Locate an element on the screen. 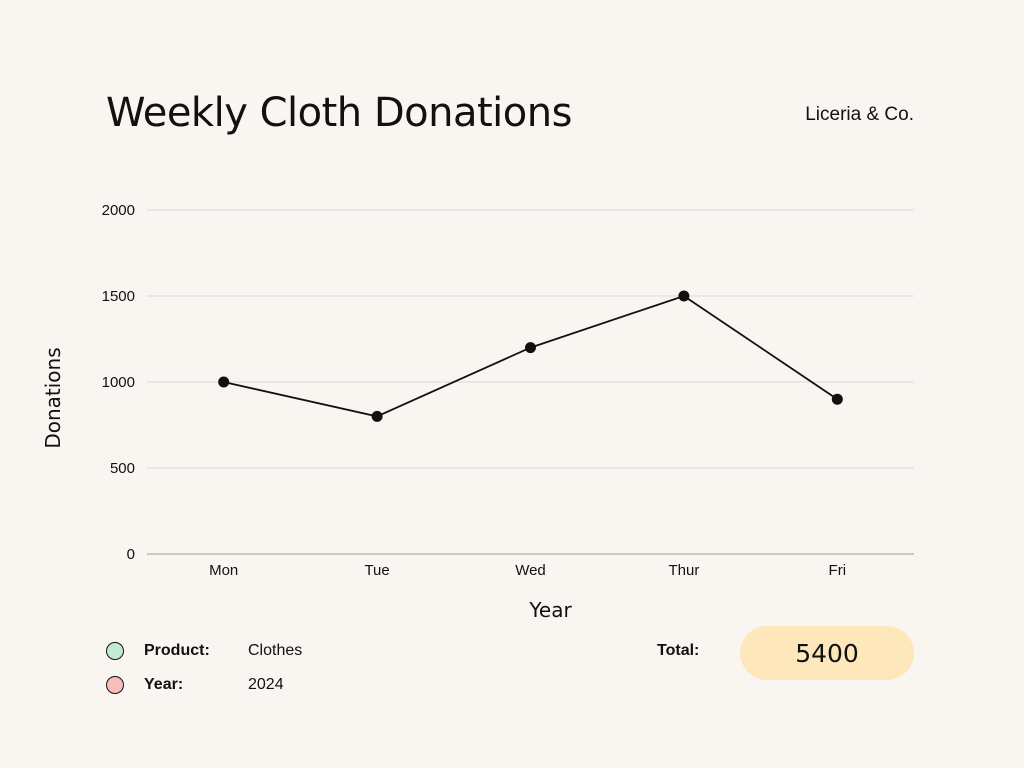 This screenshot has height=768, width=1024. legend-dot-year is located at coordinates (115, 685).